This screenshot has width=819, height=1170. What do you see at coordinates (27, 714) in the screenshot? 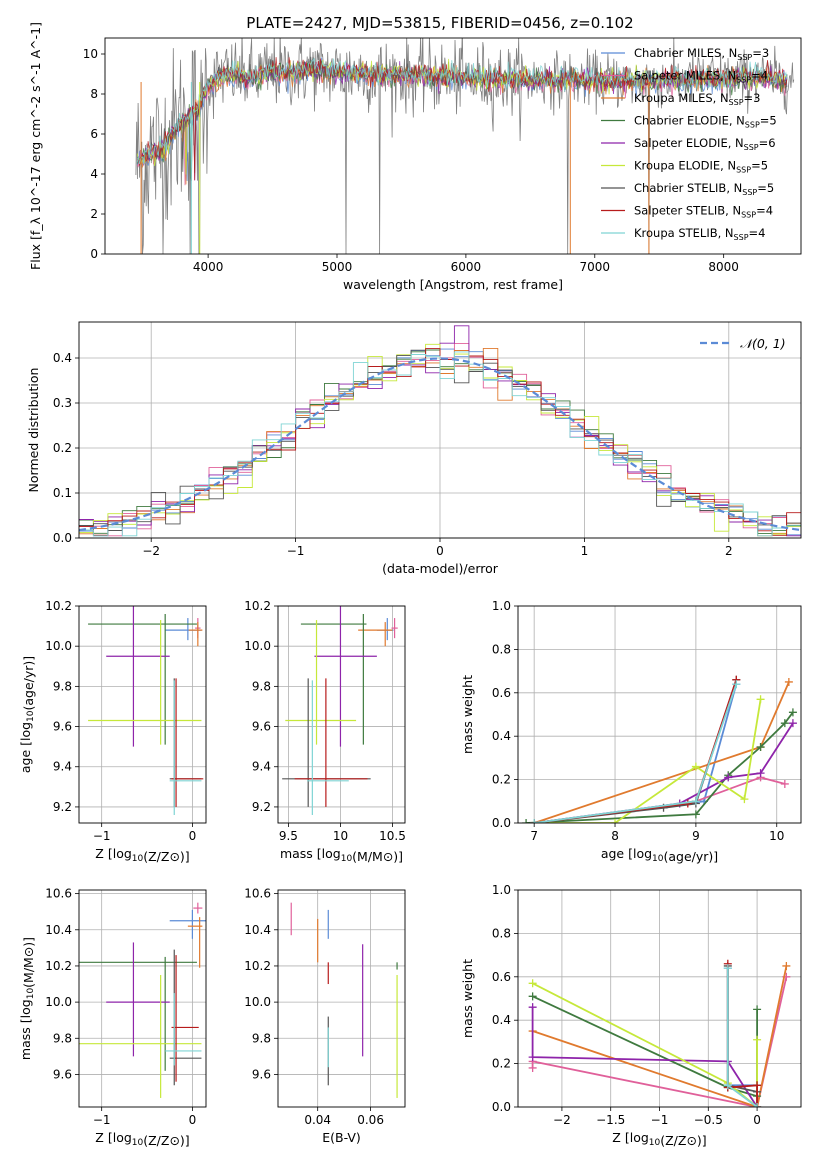
I see `y-axis-label: age [log10(age/yr)]` at bounding box center [27, 714].